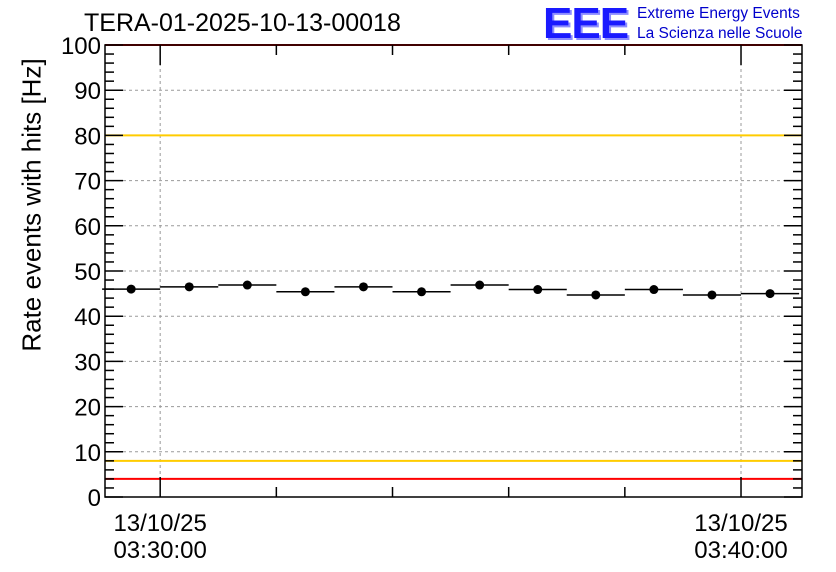 The height and width of the screenshot is (572, 836). Describe the element at coordinates (87, 362) in the screenshot. I see `y-tick-label: 30` at that location.